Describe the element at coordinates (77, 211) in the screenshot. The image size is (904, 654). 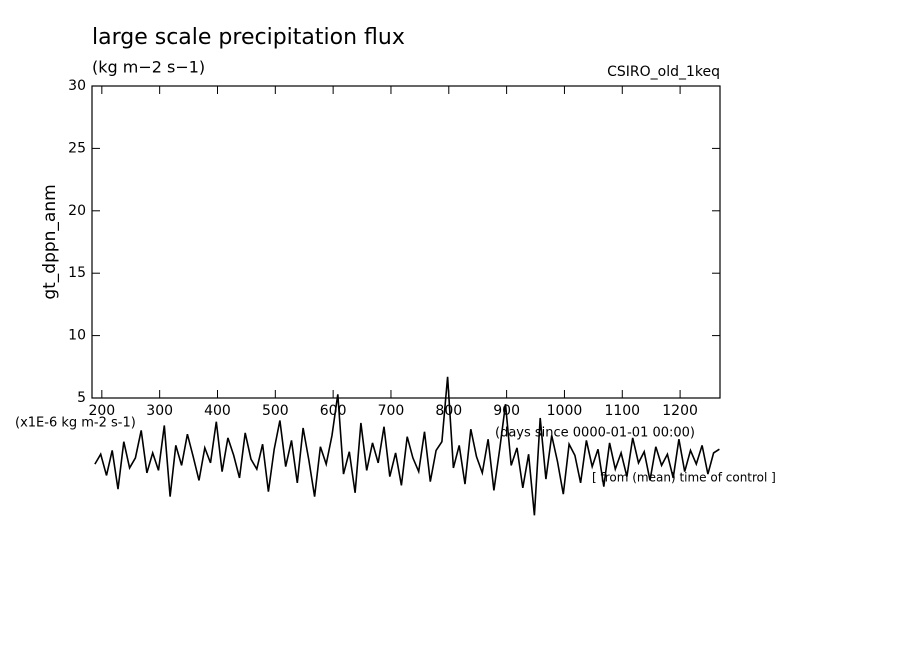
I see `y-tick-label: 20` at that location.